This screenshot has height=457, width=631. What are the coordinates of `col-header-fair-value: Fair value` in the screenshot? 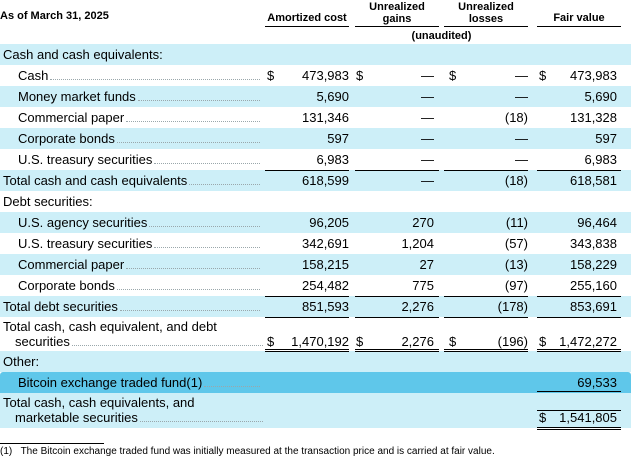 It's located at (579, 18).